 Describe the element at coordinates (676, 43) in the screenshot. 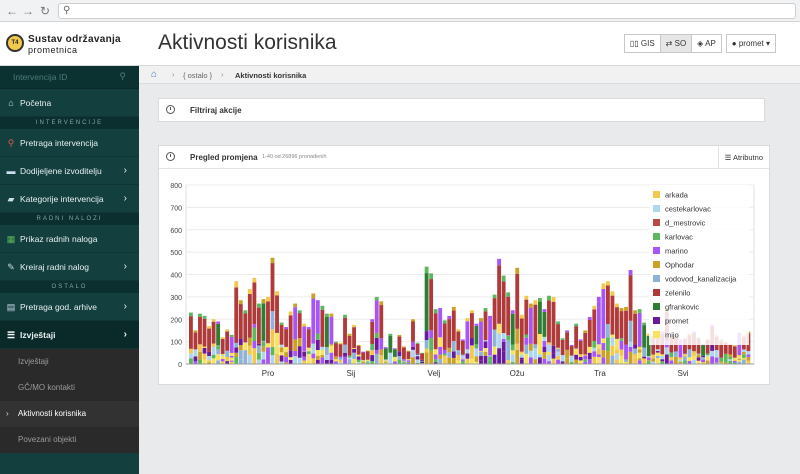

I see `so-button: ⇄ SO` at that location.